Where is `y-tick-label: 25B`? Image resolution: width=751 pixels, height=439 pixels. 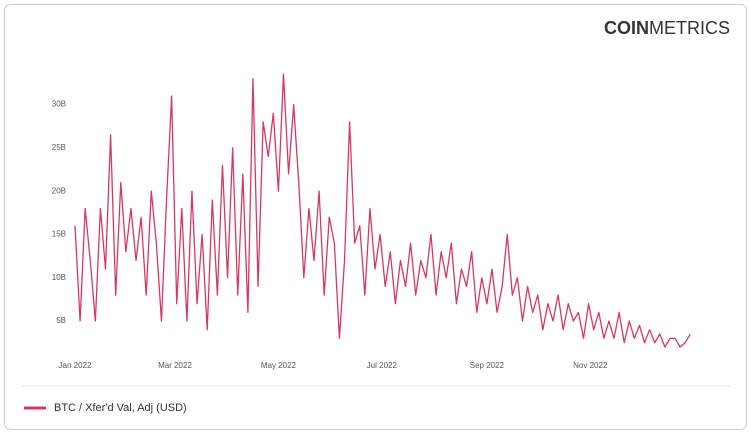
y-tick-label: 25B is located at coordinates (59, 147).